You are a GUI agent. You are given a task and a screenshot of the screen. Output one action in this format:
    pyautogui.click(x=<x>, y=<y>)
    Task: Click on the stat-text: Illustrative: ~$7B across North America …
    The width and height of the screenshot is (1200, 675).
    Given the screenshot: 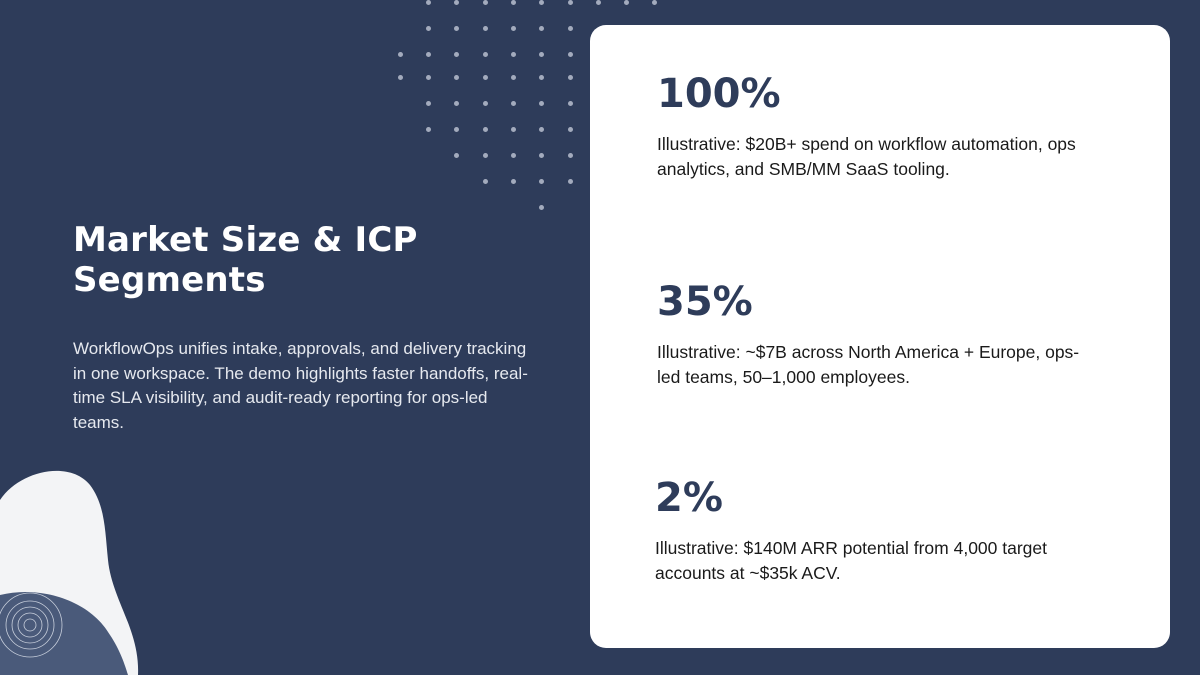 What is the action you would take?
    pyautogui.click(x=868, y=364)
    